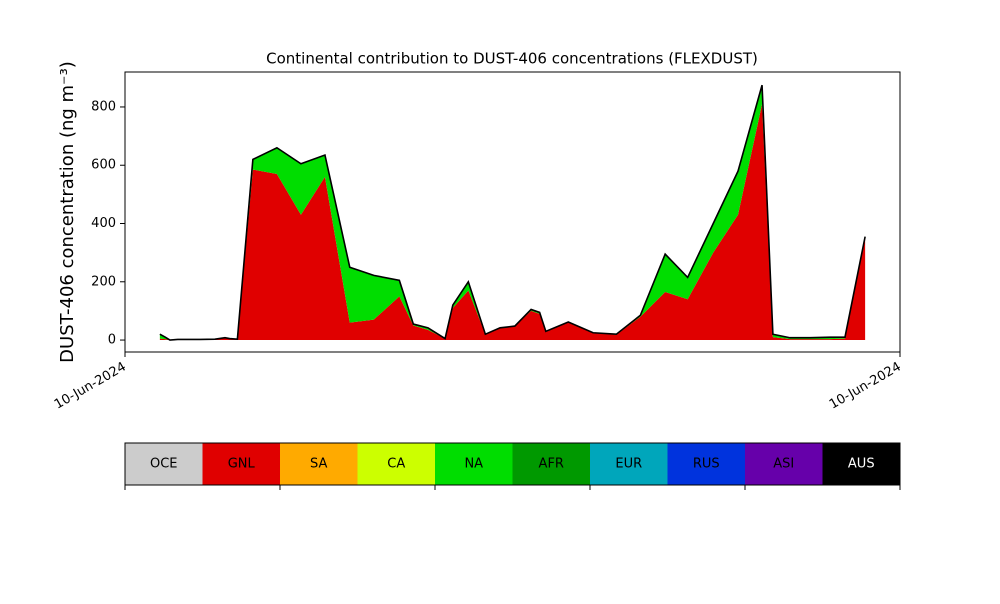  I want to click on colorbar-label: GNL, so click(242, 464).